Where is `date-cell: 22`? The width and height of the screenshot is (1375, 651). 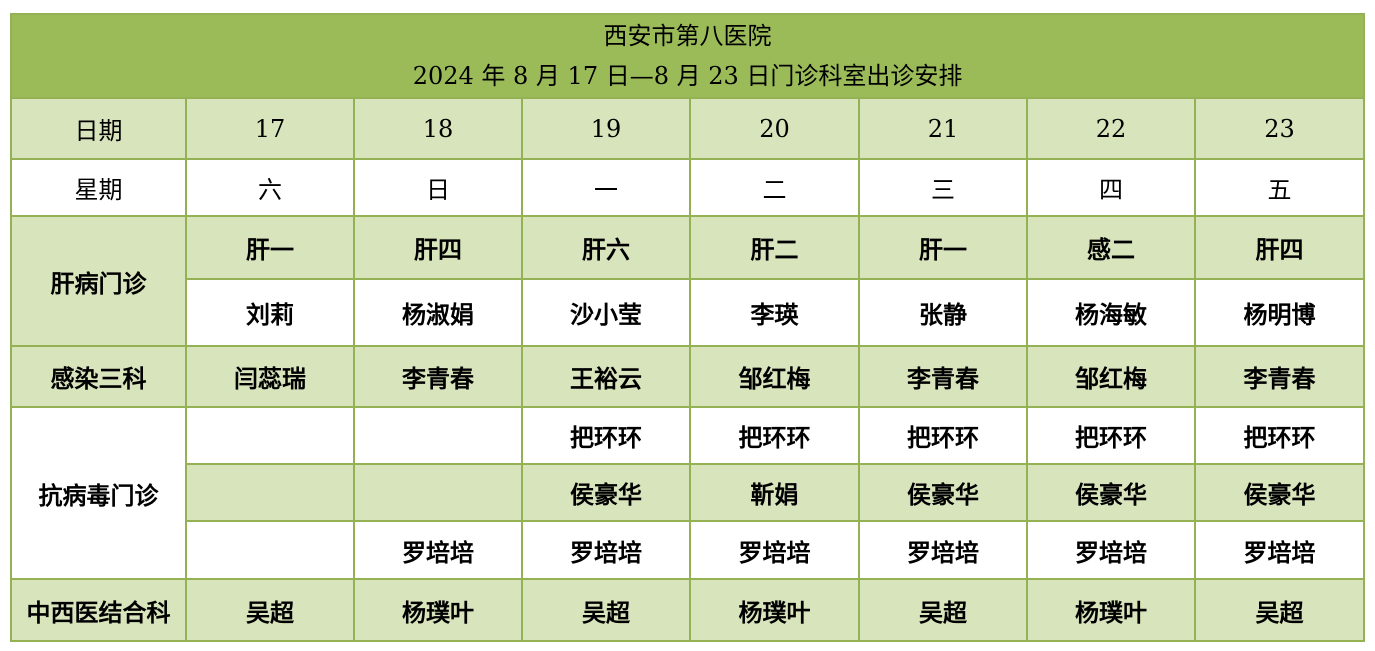
date-cell: 22 is located at coordinates (1111, 128).